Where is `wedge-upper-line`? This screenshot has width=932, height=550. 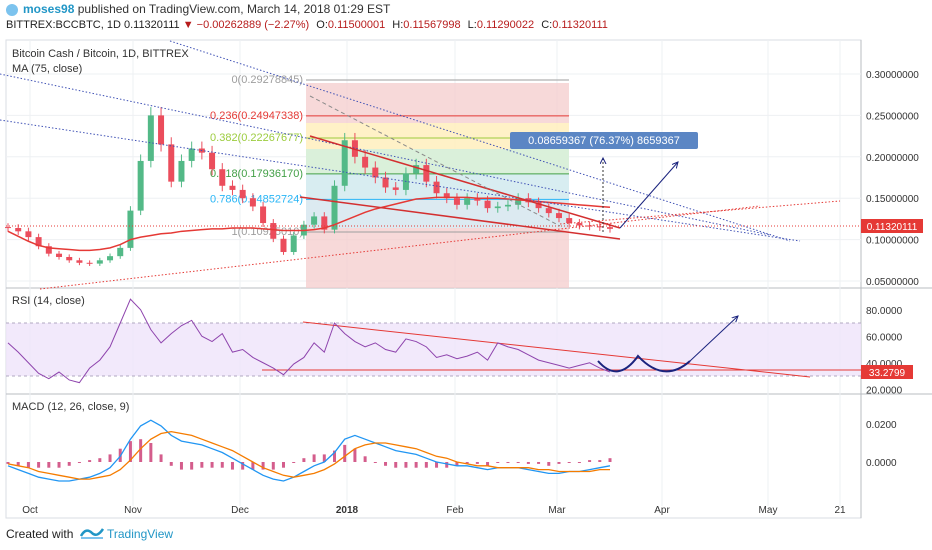 wedge-upper-line is located at coordinates (465, 182).